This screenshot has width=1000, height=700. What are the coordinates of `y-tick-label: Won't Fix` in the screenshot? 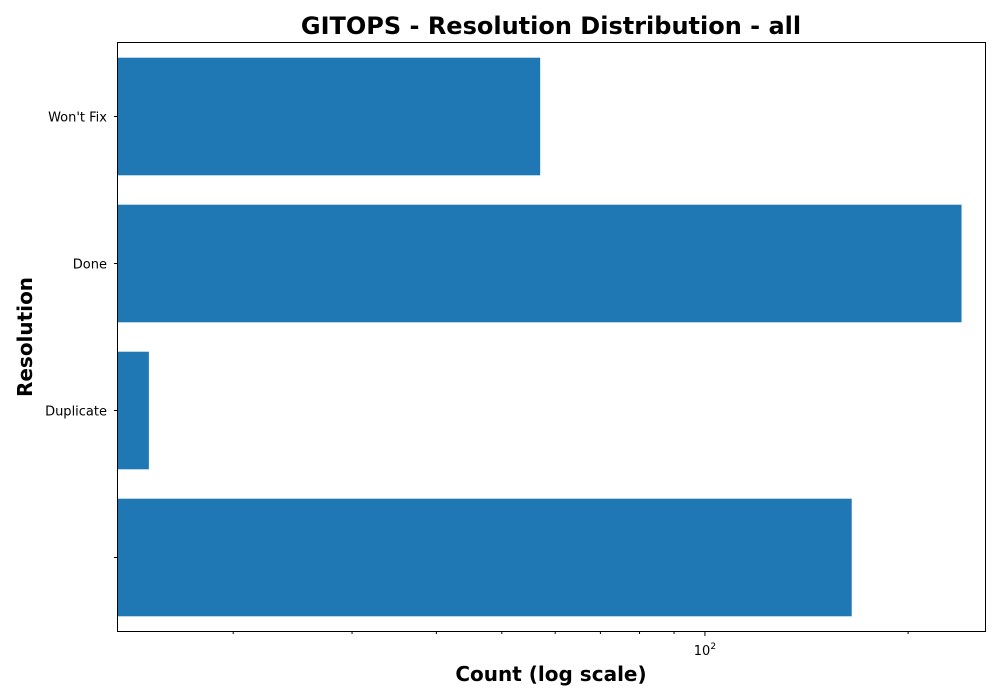 It's located at (77, 118).